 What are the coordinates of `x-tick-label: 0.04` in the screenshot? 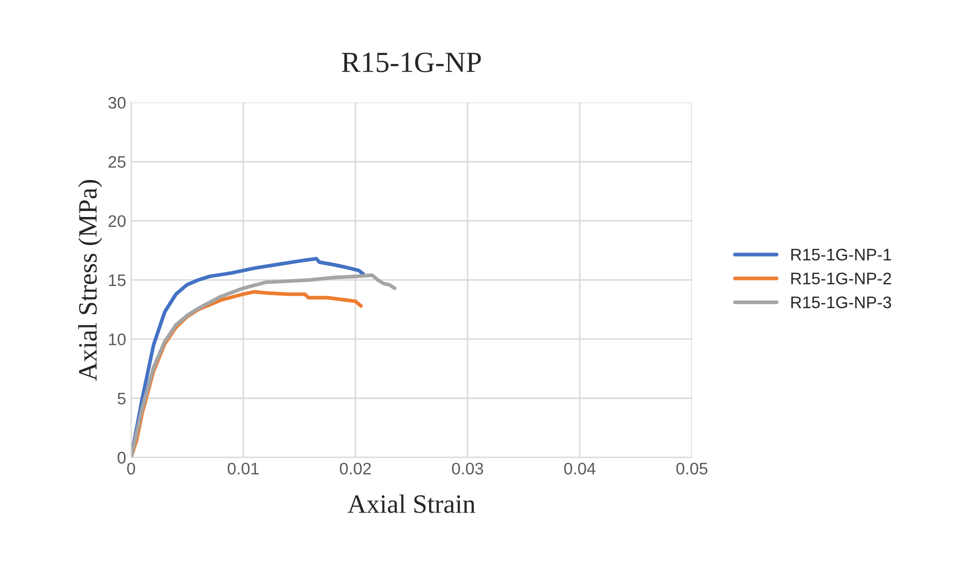 It's located at (580, 468).